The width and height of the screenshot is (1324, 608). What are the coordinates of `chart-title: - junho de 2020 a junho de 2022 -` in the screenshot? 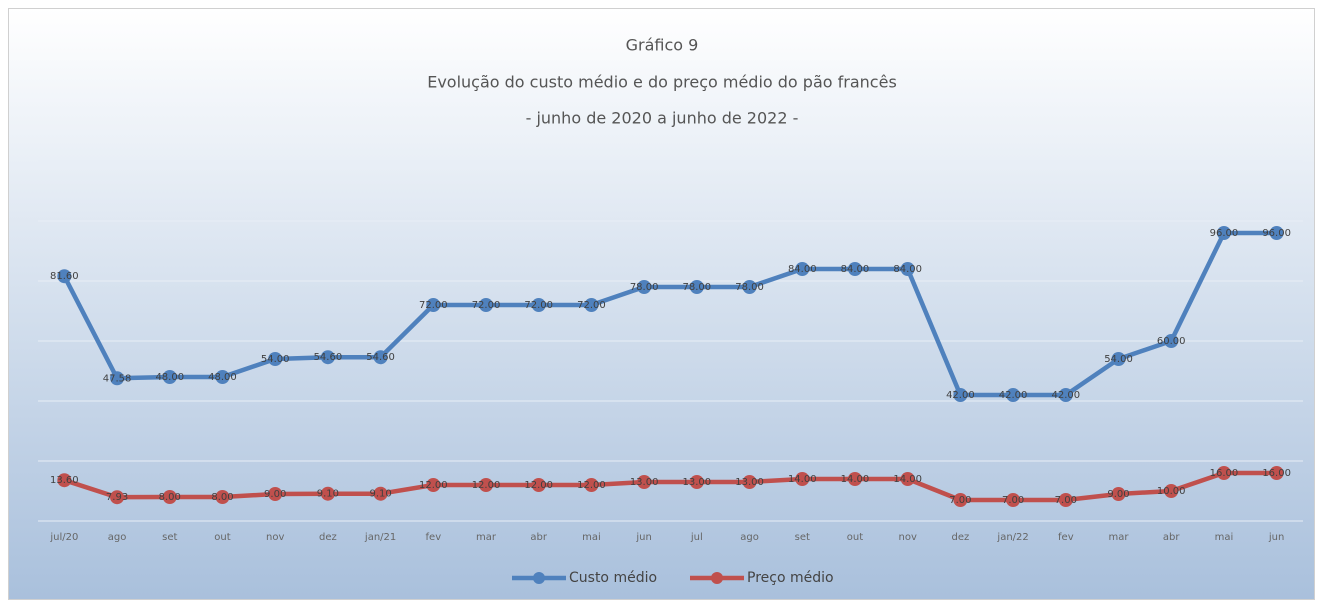 It's located at (662, 118).